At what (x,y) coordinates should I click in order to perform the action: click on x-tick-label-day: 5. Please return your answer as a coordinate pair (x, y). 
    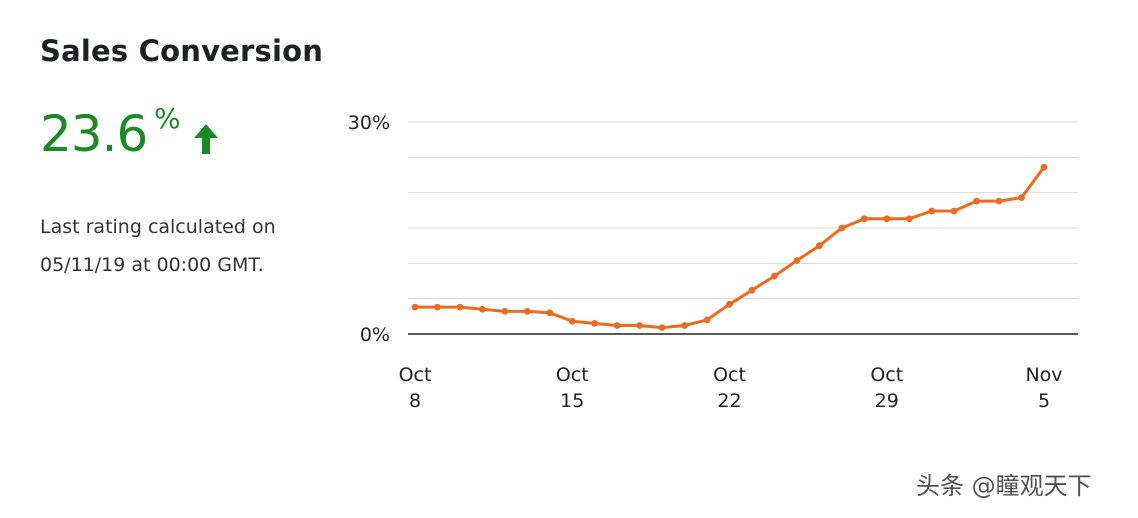
    Looking at the image, I should click on (1044, 401).